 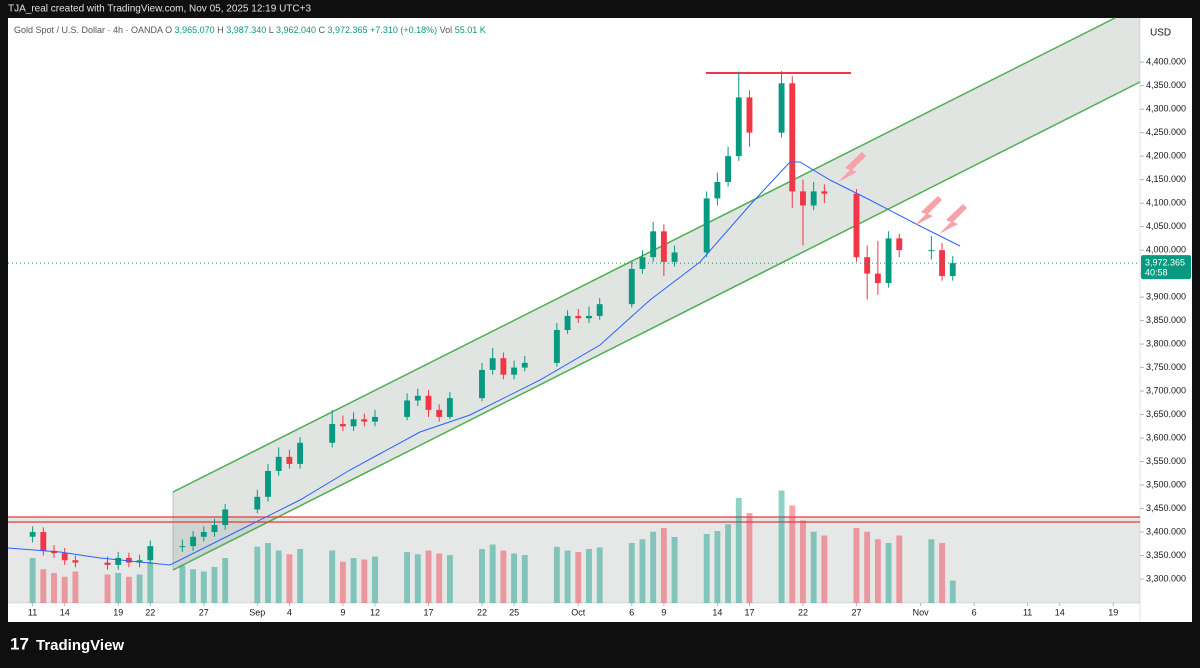 I want to click on last-price-box, so click(x=1166, y=267).